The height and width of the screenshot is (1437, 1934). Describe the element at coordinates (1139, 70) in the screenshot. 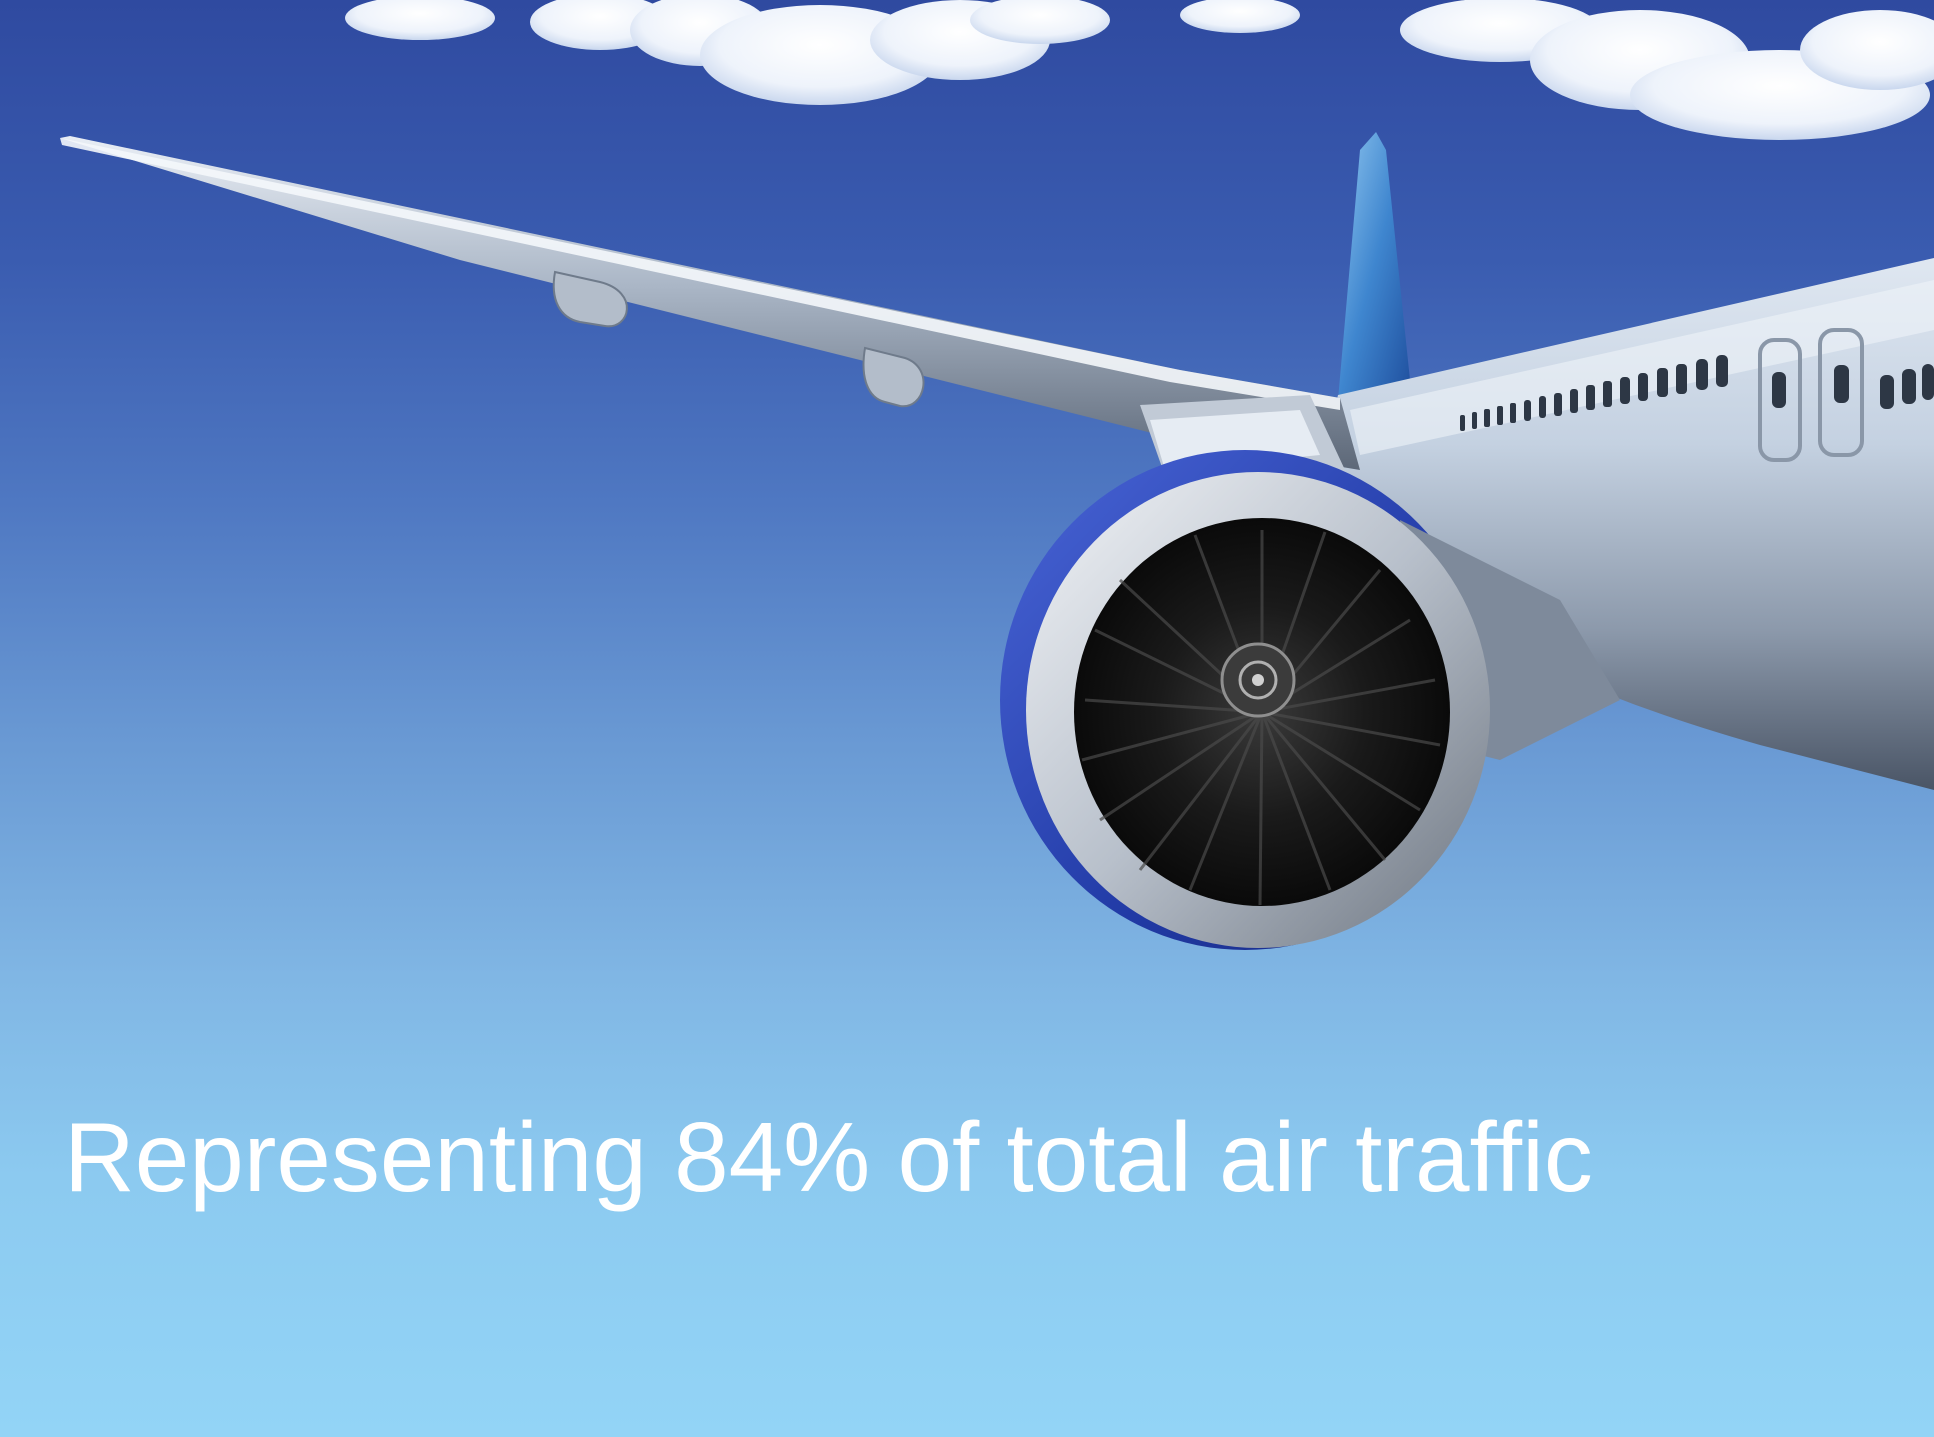

I see `clouds` at that location.